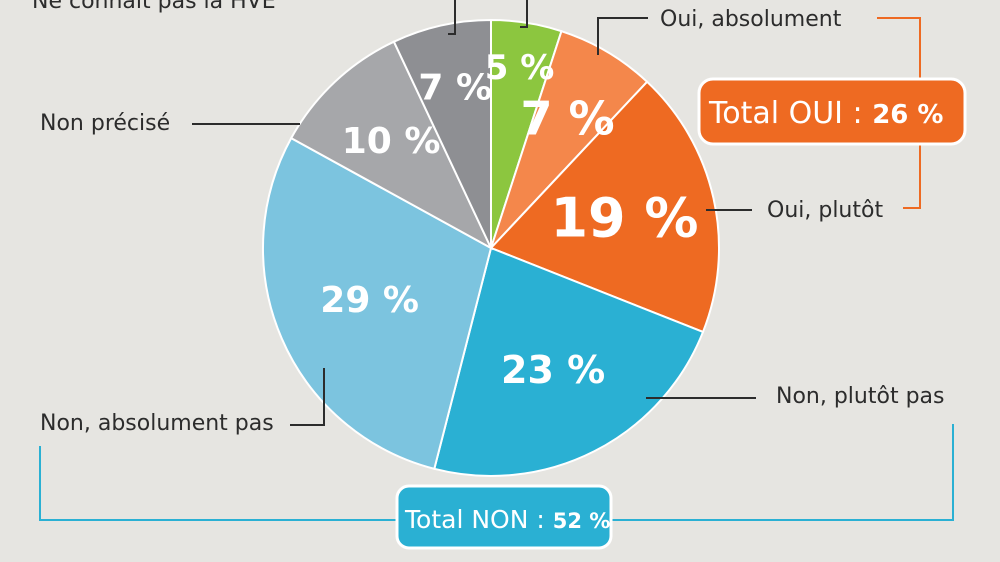 This screenshot has width=1000, height=562. I want to click on total-non-value: 52 %, so click(582, 521).